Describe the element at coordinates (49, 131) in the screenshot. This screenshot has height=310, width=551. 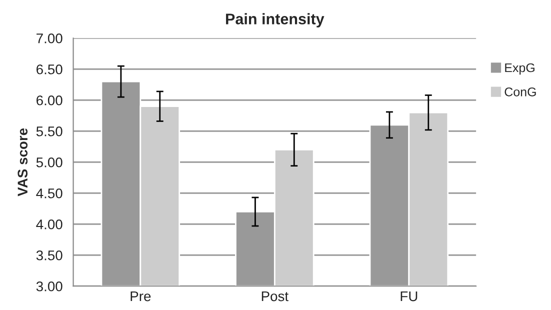
I see `y-tick-label: 5.50` at that location.